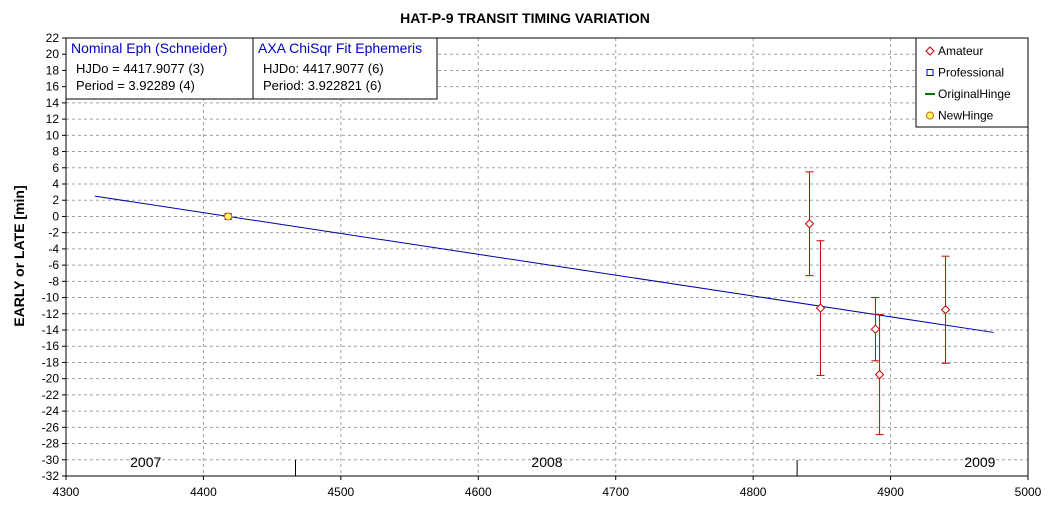  I want to click on newhinge-point, so click(228, 216).